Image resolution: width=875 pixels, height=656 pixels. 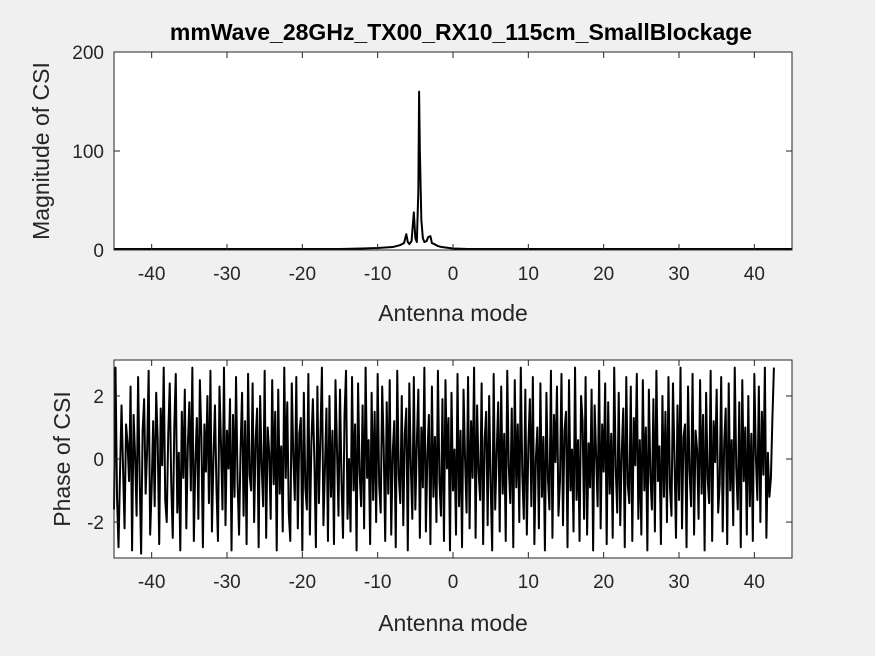 What do you see at coordinates (98, 397) in the screenshot?
I see `y-tick-label: 2` at bounding box center [98, 397].